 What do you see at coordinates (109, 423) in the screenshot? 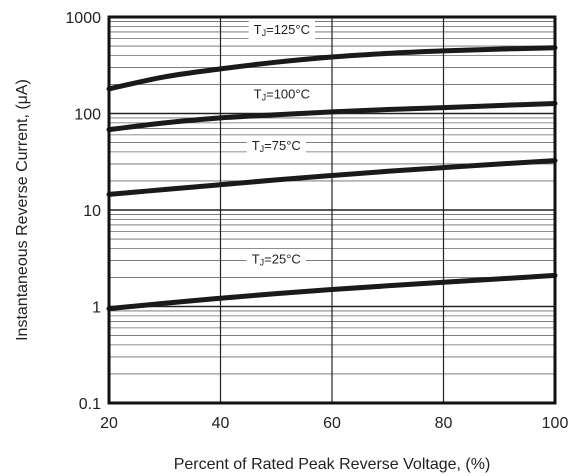
I see `x-tick-label: 20` at bounding box center [109, 423].